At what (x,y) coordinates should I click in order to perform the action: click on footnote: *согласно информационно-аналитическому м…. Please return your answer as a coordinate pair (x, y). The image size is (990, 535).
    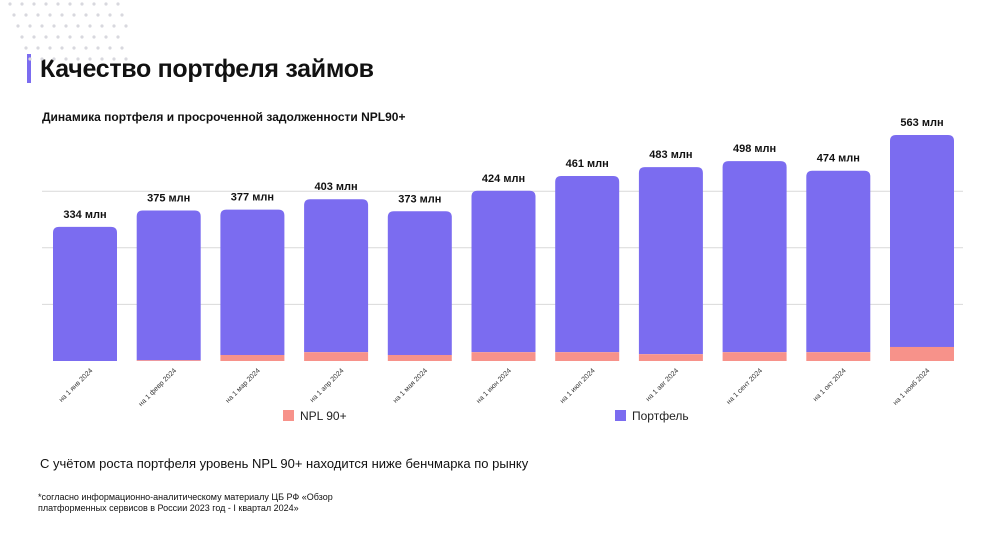
    Looking at the image, I should click on (185, 502).